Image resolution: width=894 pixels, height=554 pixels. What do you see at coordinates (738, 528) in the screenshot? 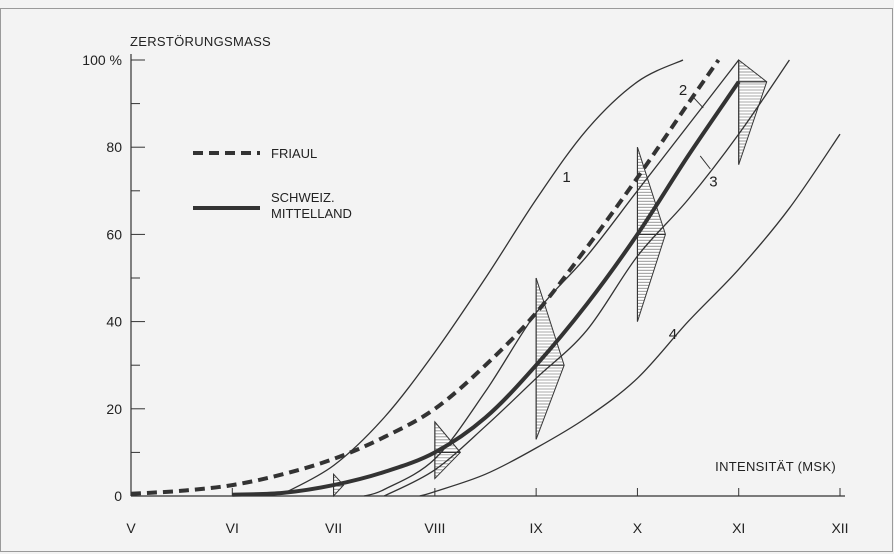
I see `x-tick-label: XI` at bounding box center [738, 528].